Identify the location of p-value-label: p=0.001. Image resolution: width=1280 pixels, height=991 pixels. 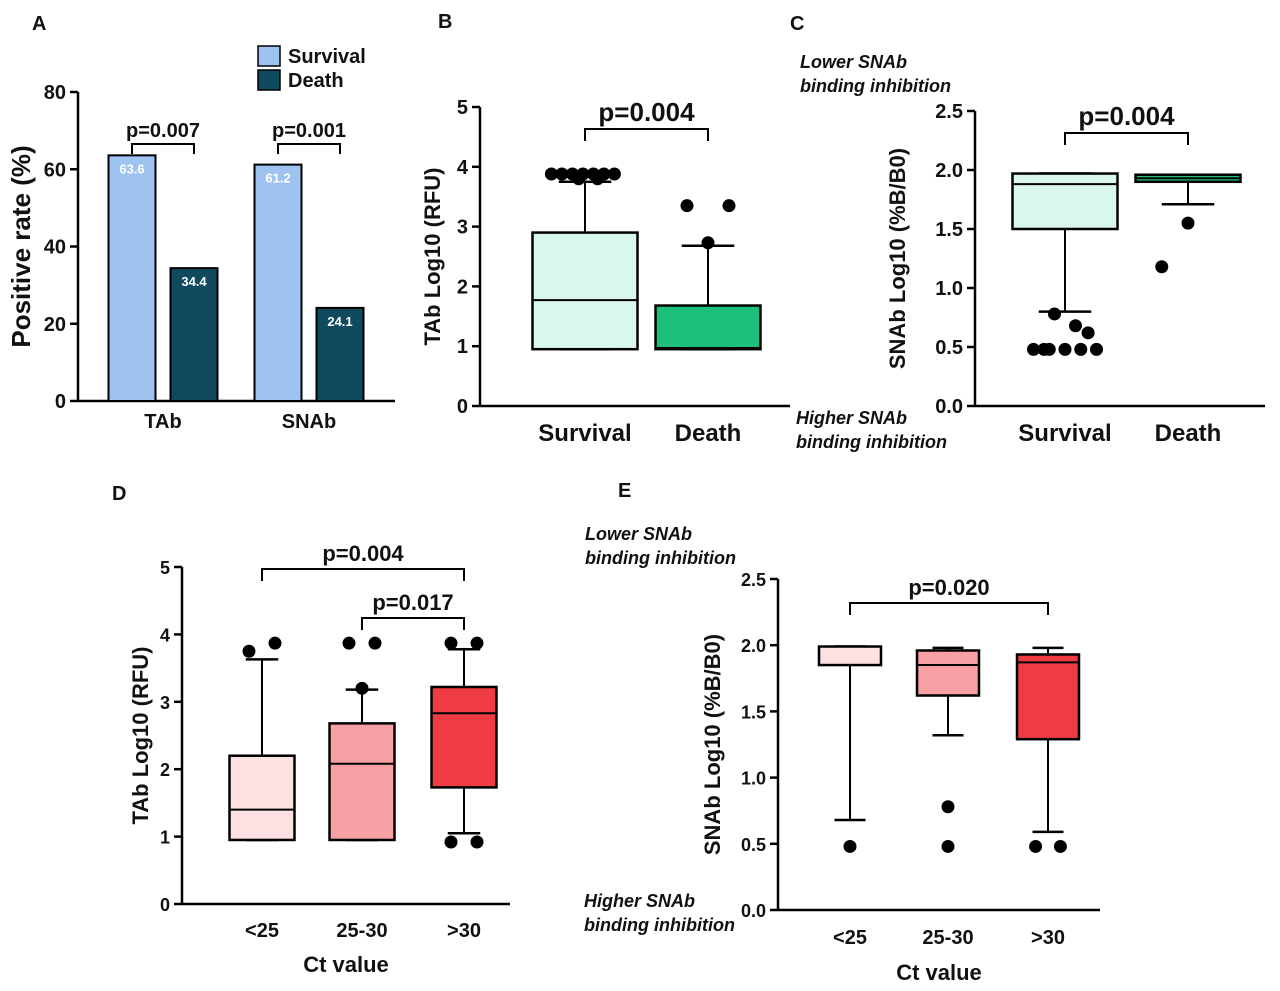
(309, 131).